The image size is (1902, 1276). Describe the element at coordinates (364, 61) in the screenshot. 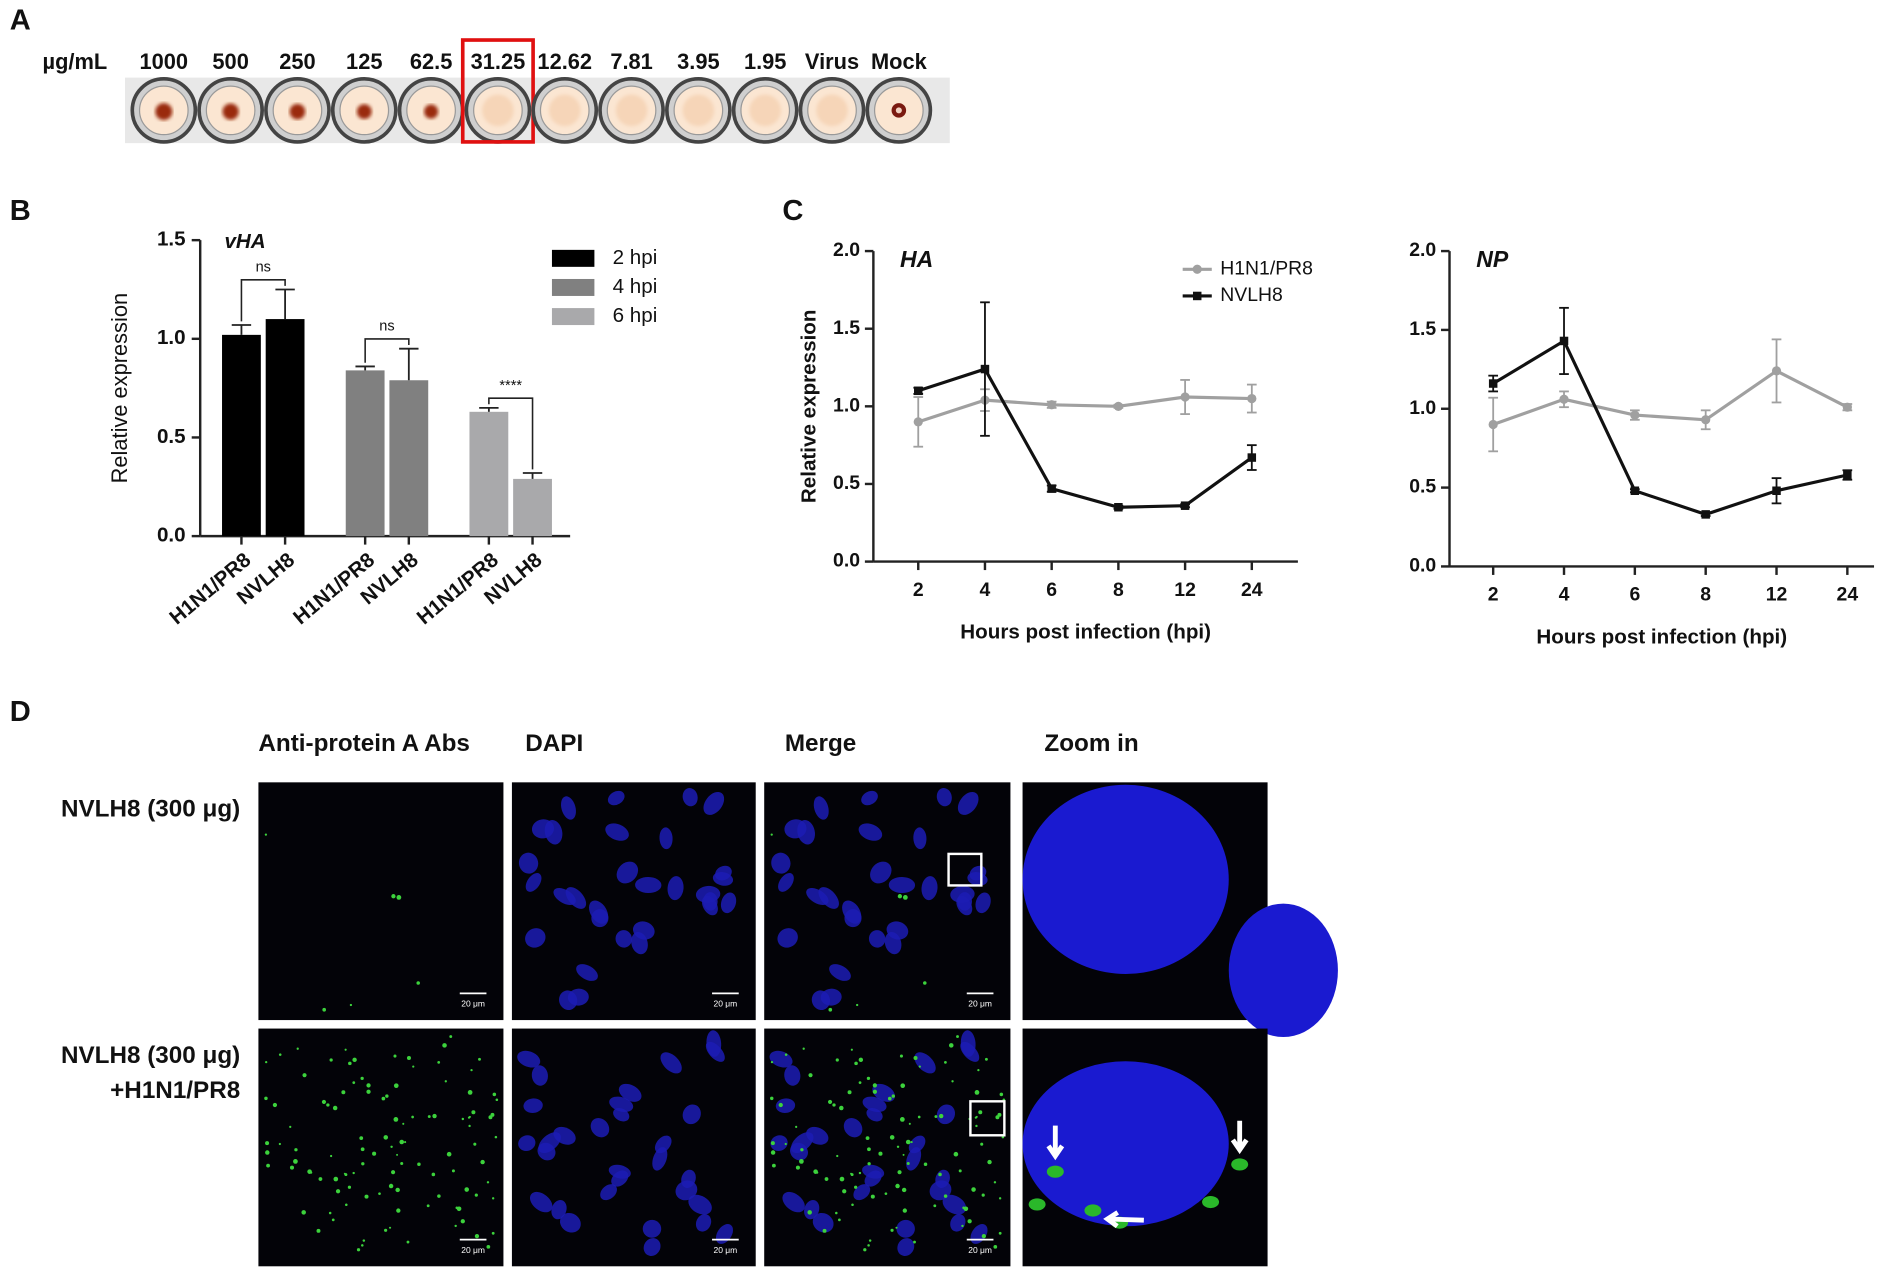

I see `well-label: 125` at that location.